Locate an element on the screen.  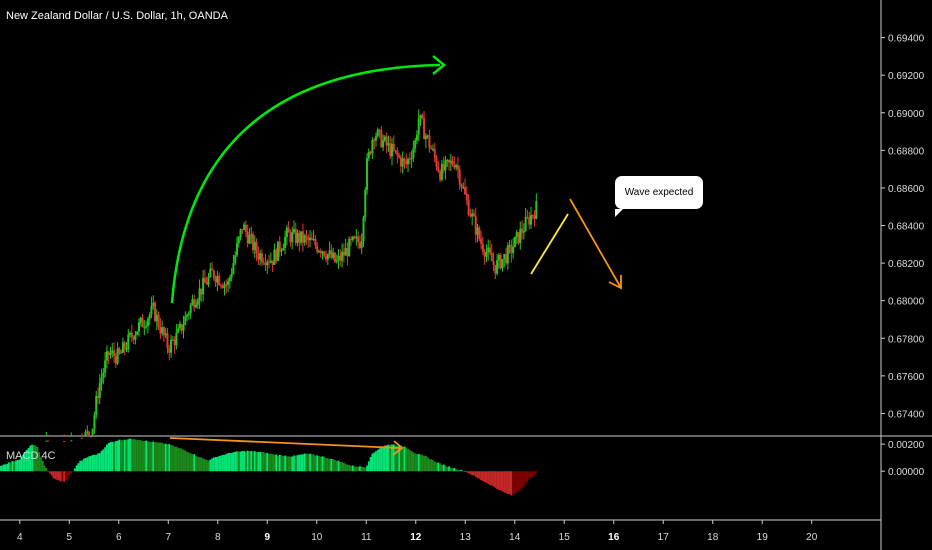
time-tick-label: 19 is located at coordinates (763, 537).